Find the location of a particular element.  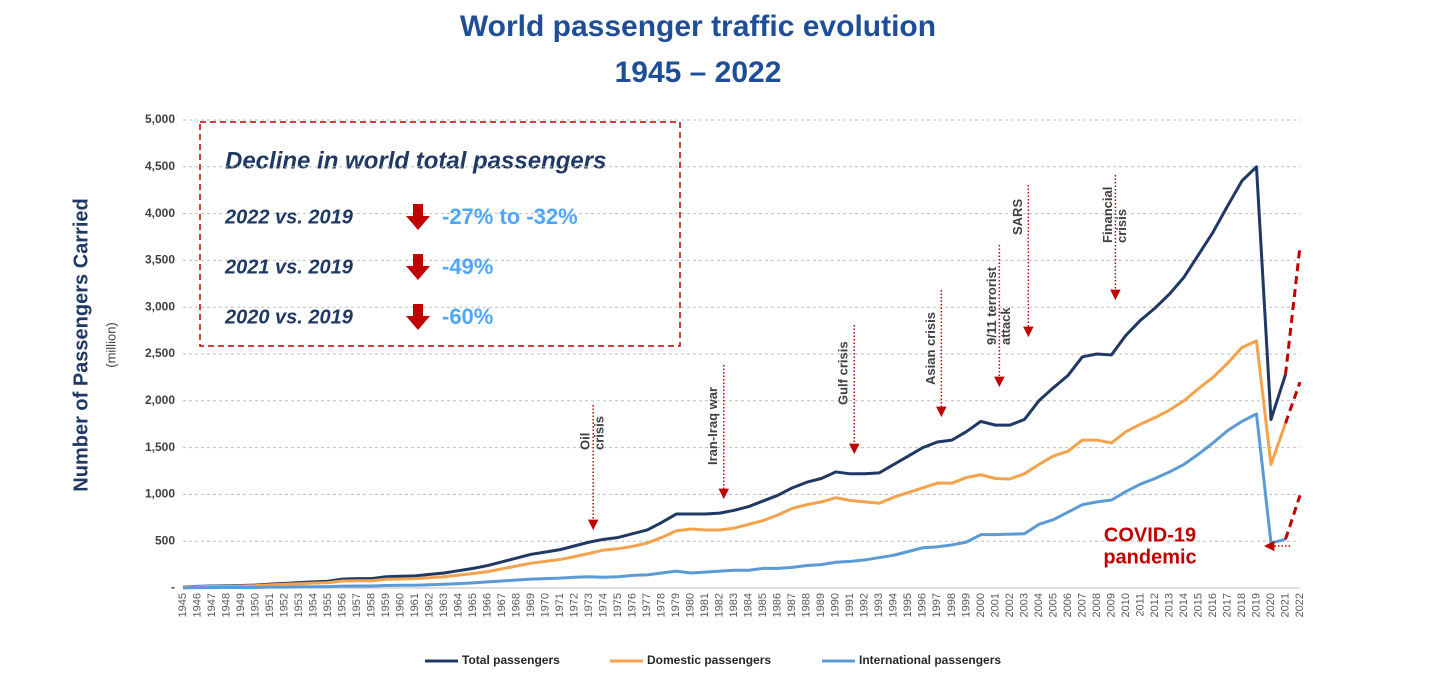

x-tick-label: 1985 is located at coordinates (763, 605).